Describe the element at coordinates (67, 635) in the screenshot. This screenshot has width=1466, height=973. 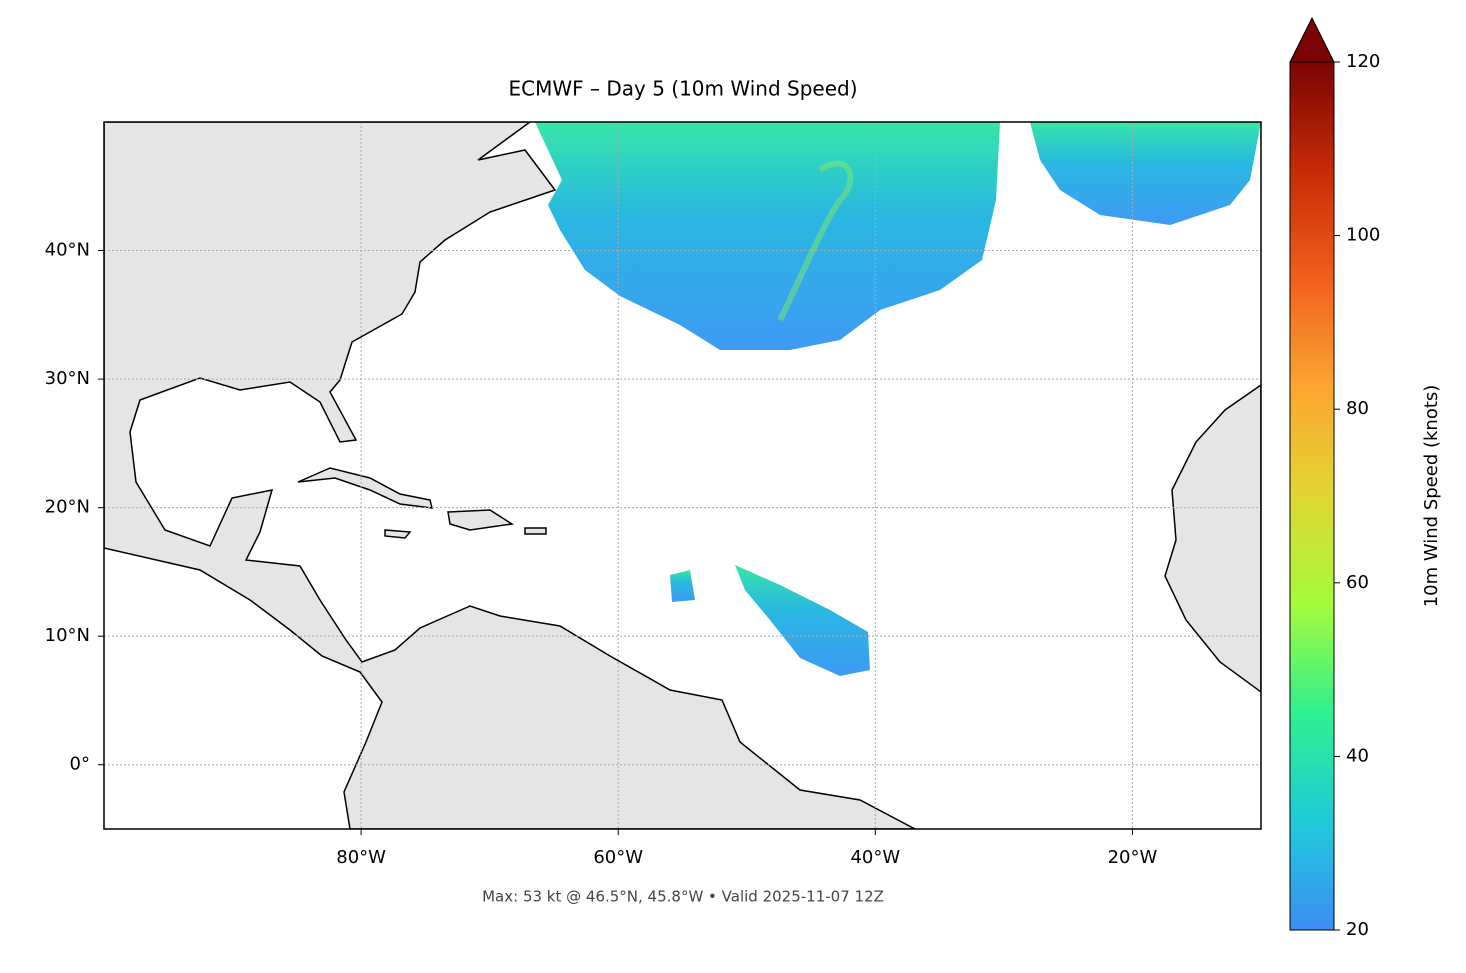
I see `y-tick-label: 10°N` at that location.